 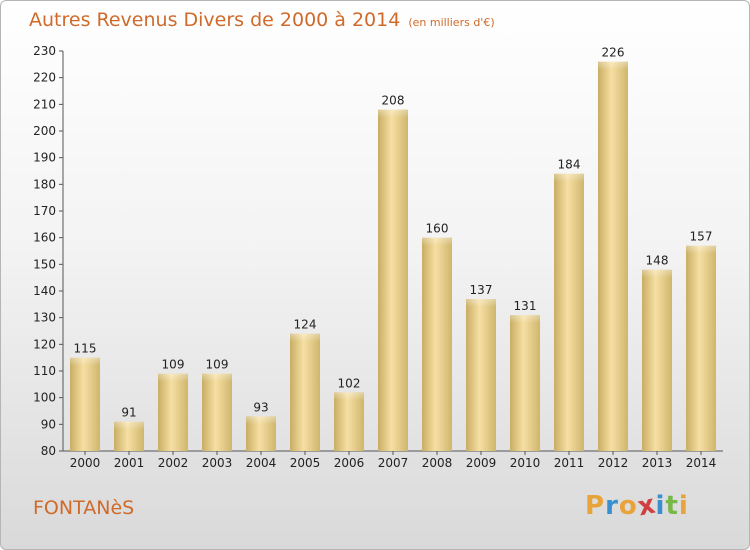 What do you see at coordinates (657, 360) in the screenshot?
I see `bar-2013` at bounding box center [657, 360].